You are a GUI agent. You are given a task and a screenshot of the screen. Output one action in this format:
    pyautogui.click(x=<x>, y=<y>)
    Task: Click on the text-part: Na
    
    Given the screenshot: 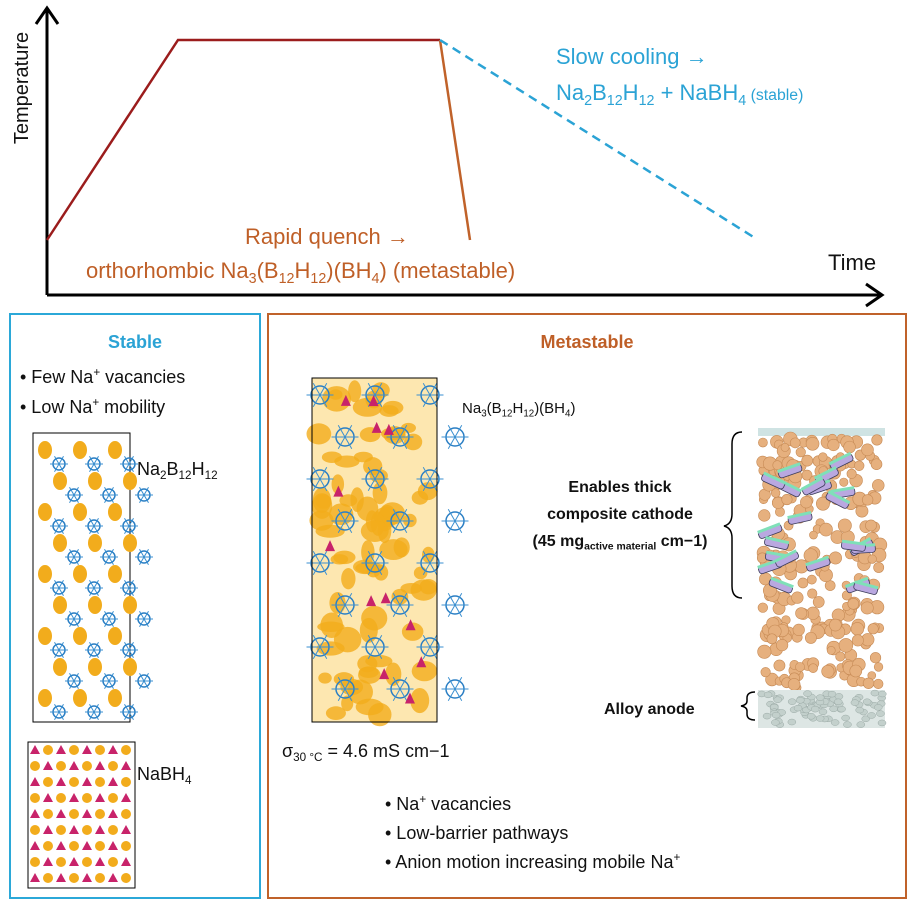 What is the action you would take?
    pyautogui.click(x=472, y=408)
    